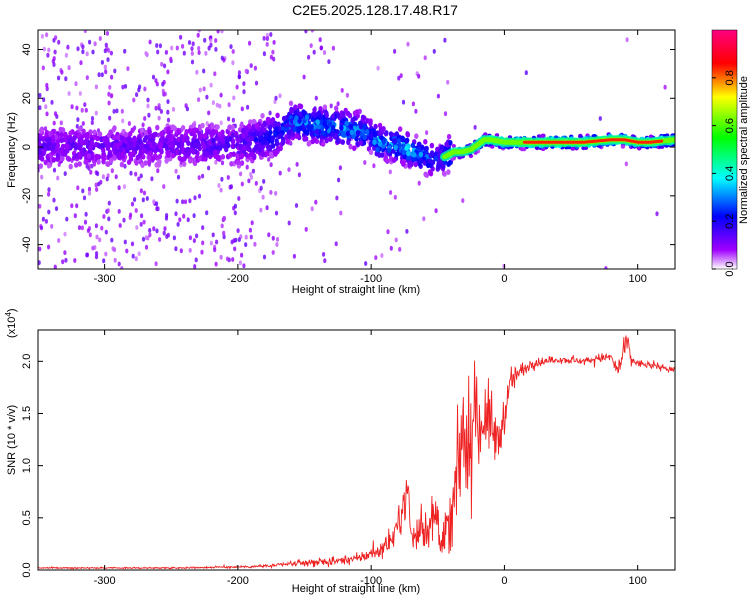 Image resolution: width=750 pixels, height=600 pixels. I want to click on x-tick-label: -300, so click(105, 581).